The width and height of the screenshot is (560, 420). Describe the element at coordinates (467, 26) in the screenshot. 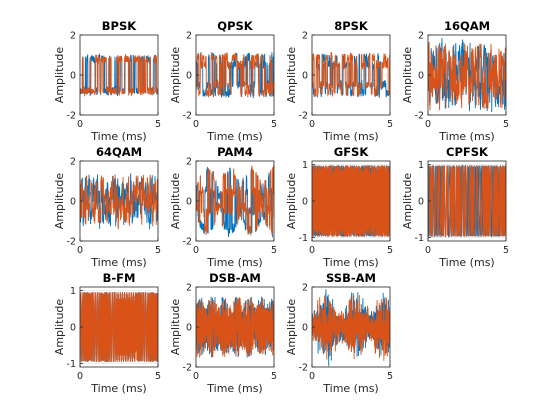

I see `subplot-title: 16QAM` at that location.